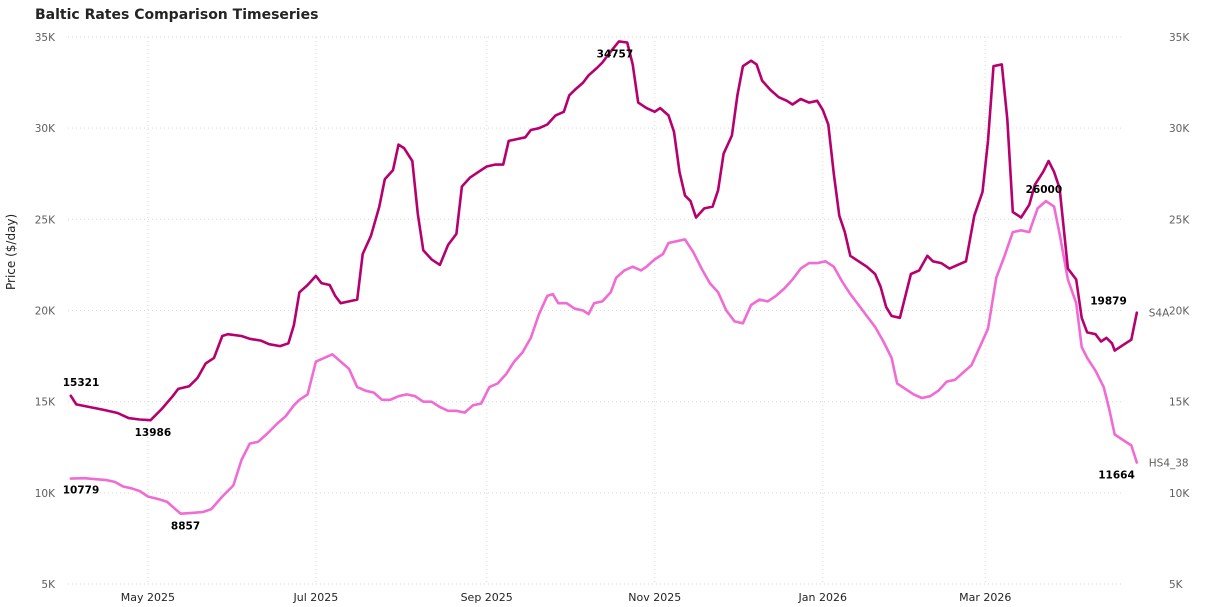 The image size is (1207, 607). Describe the element at coordinates (81, 383) in the screenshot. I see `data-label: 15321` at that location.